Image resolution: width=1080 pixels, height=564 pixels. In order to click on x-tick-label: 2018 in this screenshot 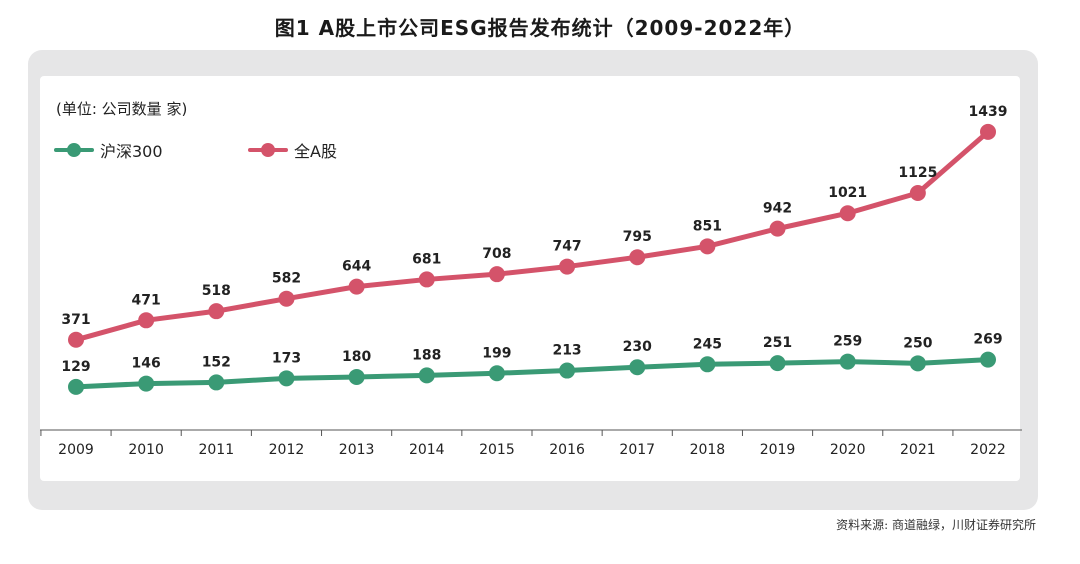, I will do `click(708, 450)`.